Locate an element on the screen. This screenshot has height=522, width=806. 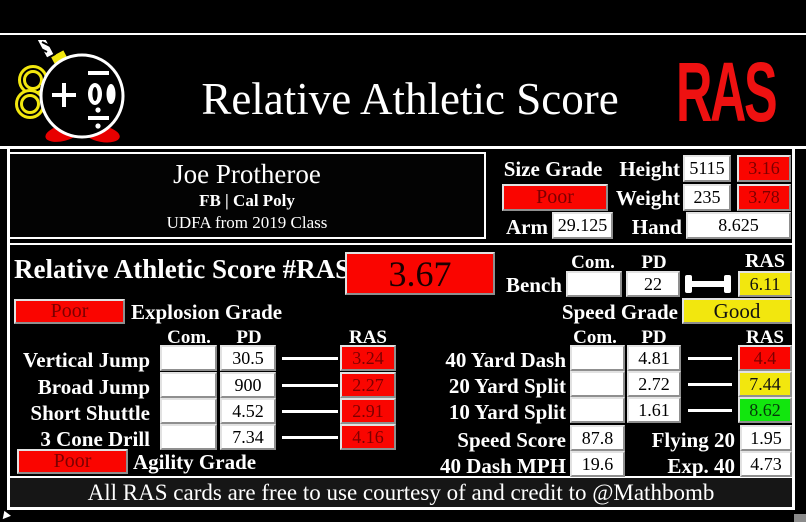
weight-value: 235 is located at coordinates (707, 197).